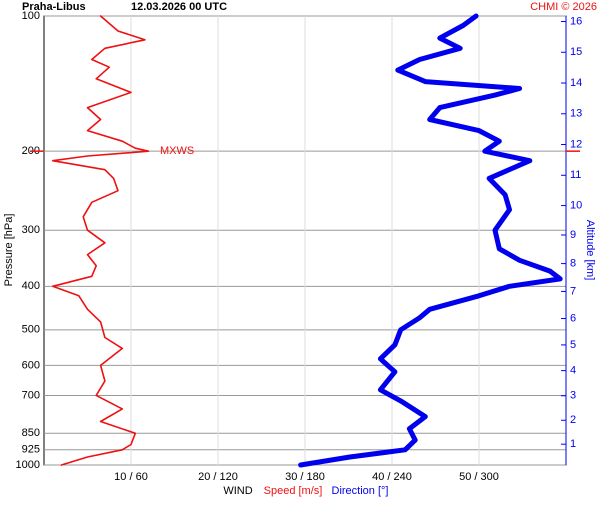 The height and width of the screenshot is (505, 600). I want to click on y-tick-label: 925, so click(31, 450).